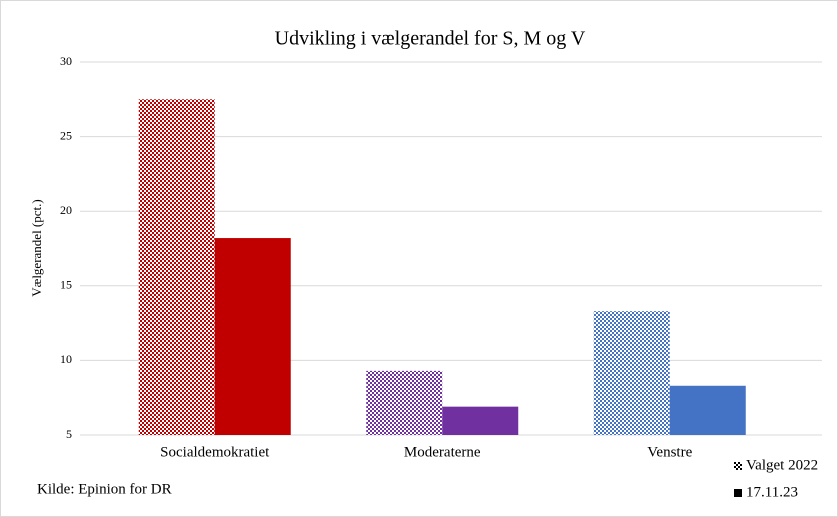 This screenshot has width=838, height=517. What do you see at coordinates (430, 39) in the screenshot?
I see `chart-title: Udvikling i vælgerandel for S, M og V` at bounding box center [430, 39].